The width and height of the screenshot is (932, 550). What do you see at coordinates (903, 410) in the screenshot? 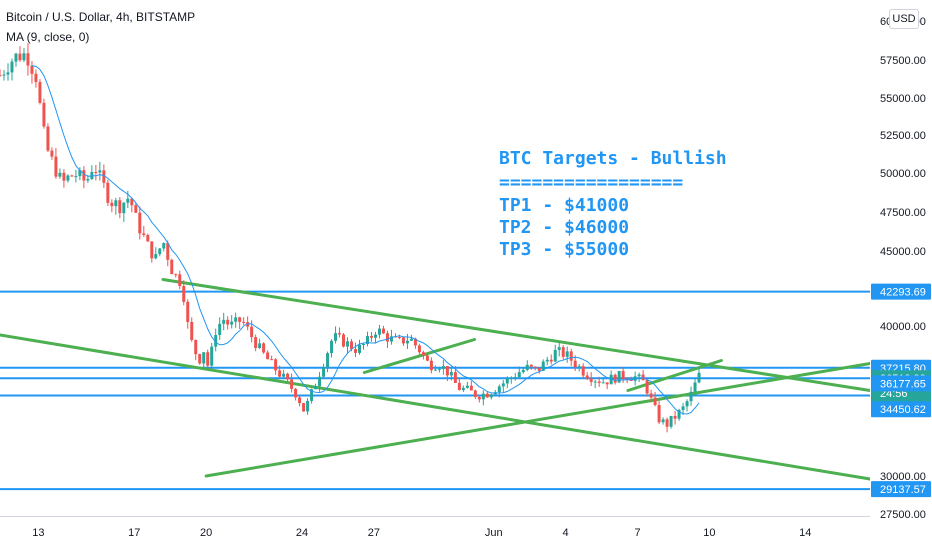
I see `price-label-4: 34450.62` at bounding box center [903, 410].